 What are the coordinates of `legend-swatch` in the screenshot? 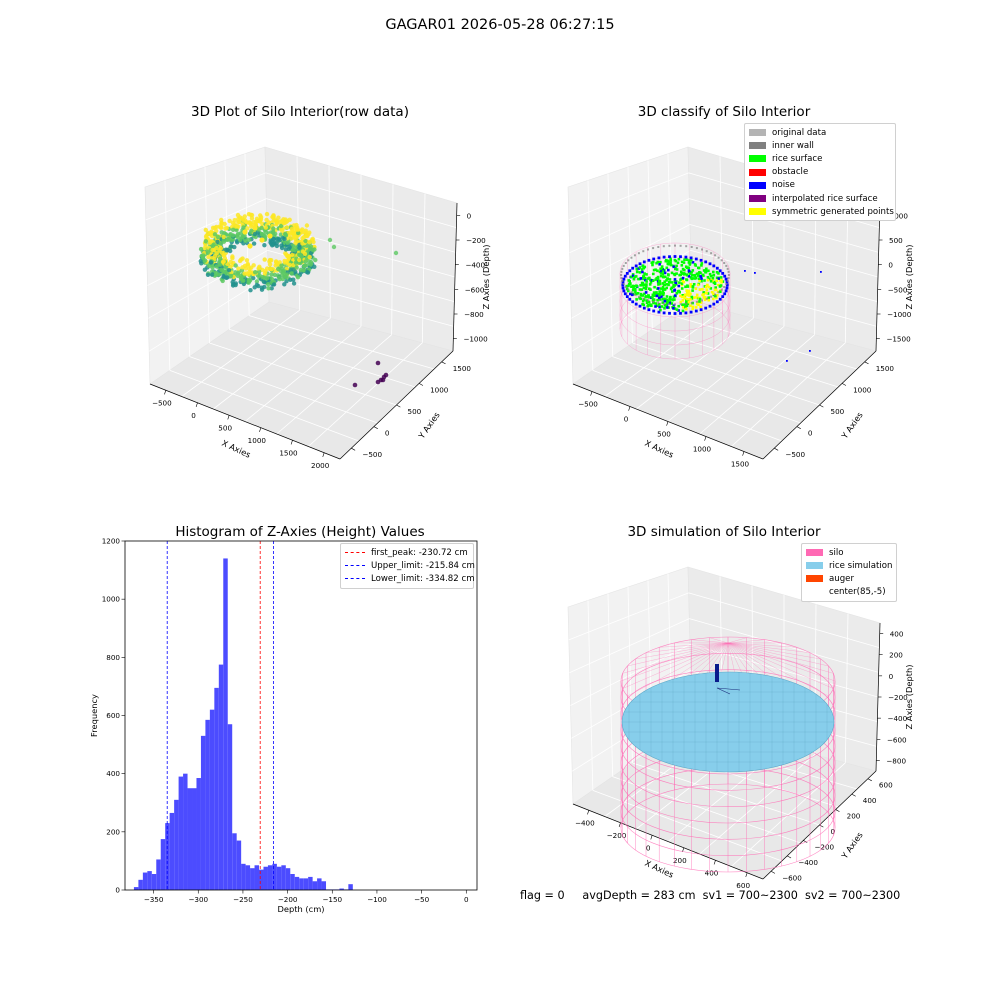 It's located at (814, 553).